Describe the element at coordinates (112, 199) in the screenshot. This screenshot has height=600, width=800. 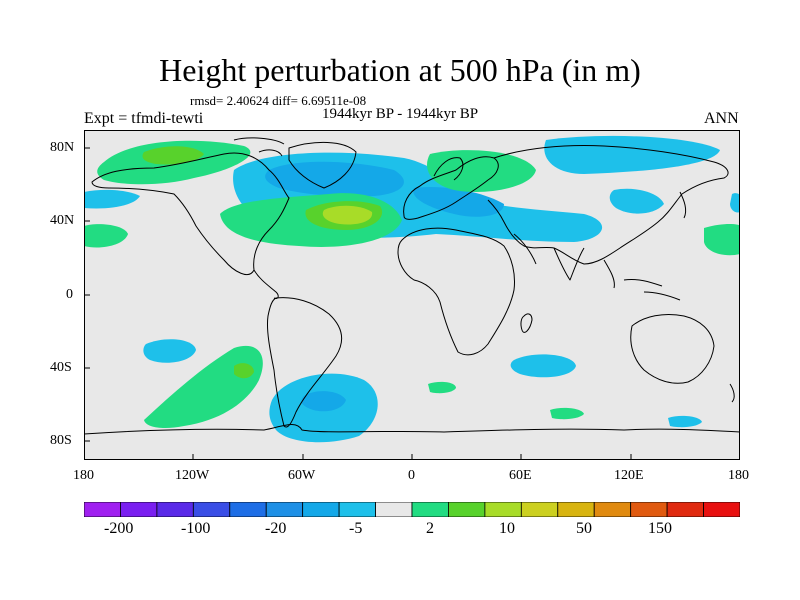
I see `anomaly-blue-pacific-edge` at that location.